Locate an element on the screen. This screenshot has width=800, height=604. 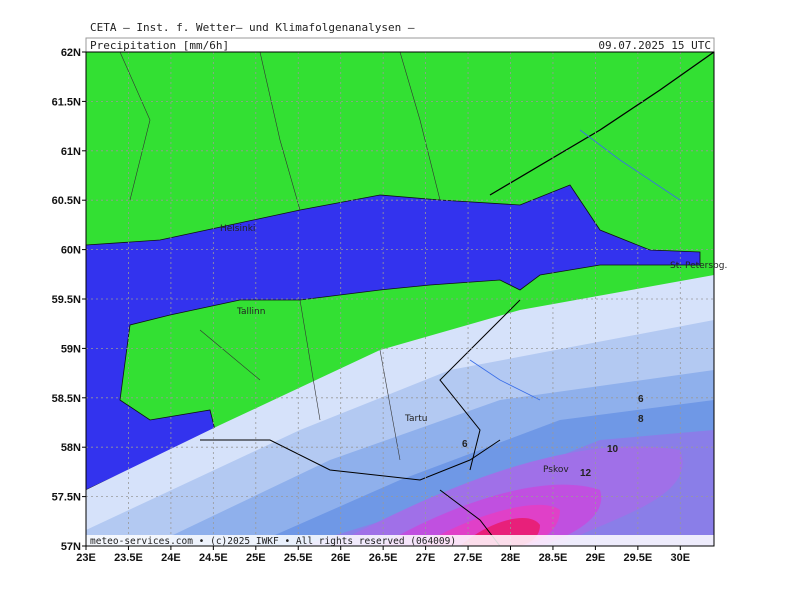
lon-tick-label: 28E is located at coordinates (511, 558).